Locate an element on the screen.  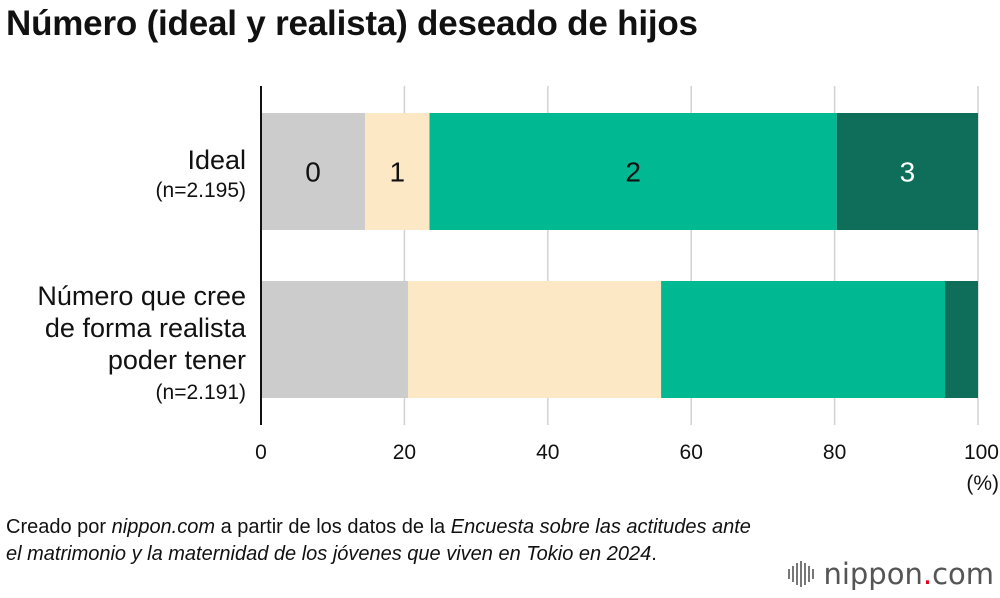
category-label: Número que cree is located at coordinates (141, 296).